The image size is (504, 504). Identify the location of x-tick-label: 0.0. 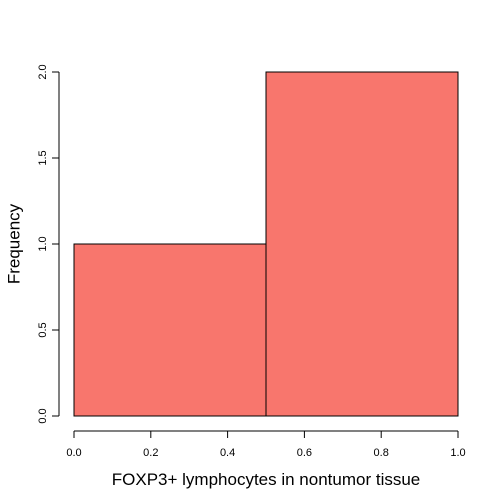
(73, 453).